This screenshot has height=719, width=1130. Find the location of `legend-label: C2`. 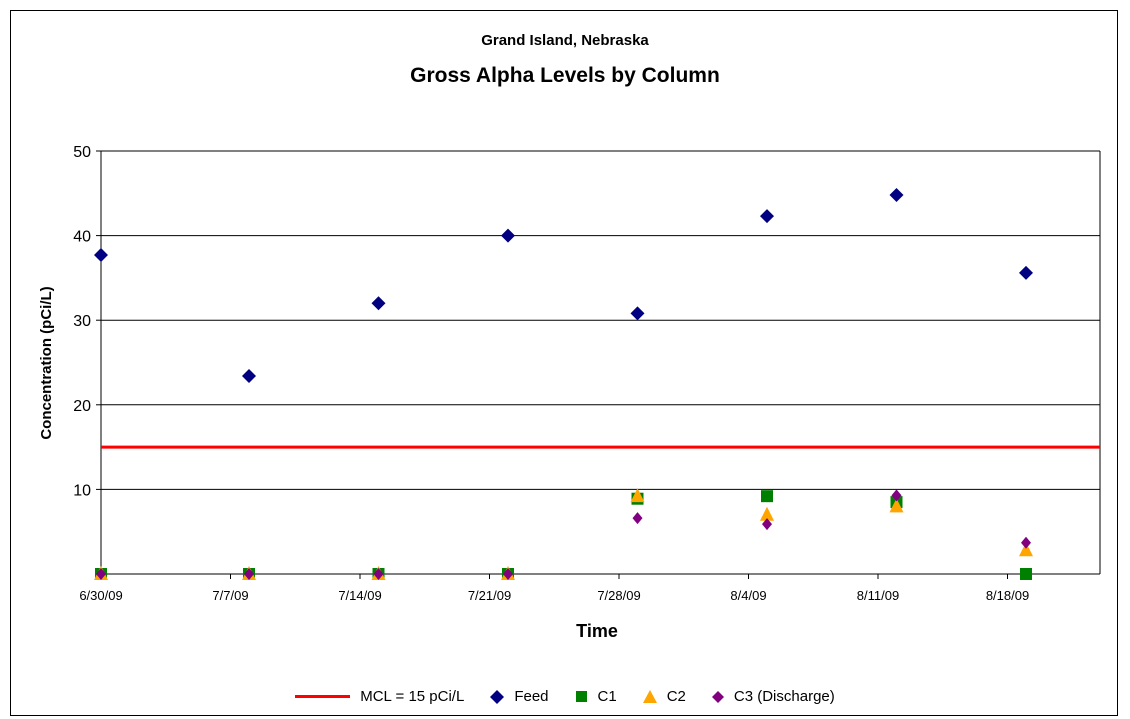

legend-label: C2 is located at coordinates (676, 696).